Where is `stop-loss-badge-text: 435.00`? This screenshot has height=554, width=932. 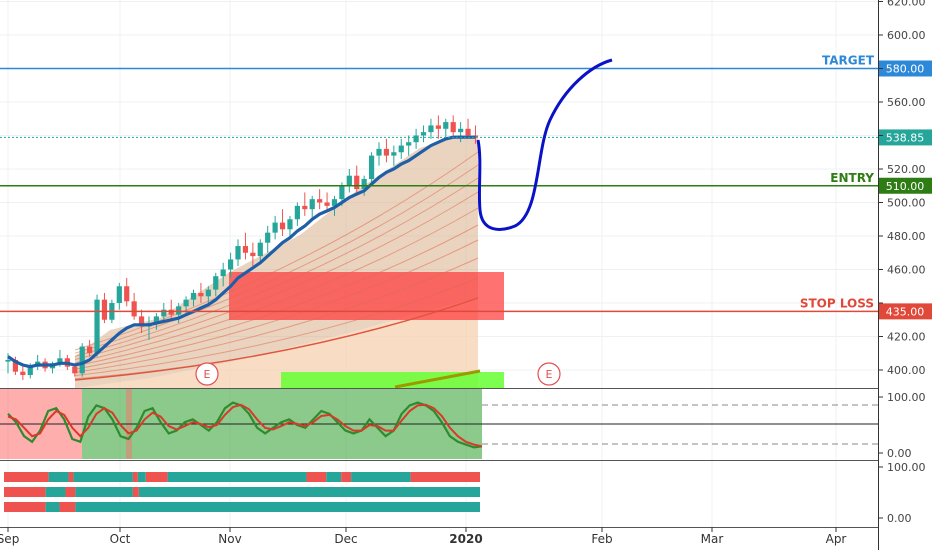
stop-loss-badge-text: 435.00 is located at coordinates (905, 311).